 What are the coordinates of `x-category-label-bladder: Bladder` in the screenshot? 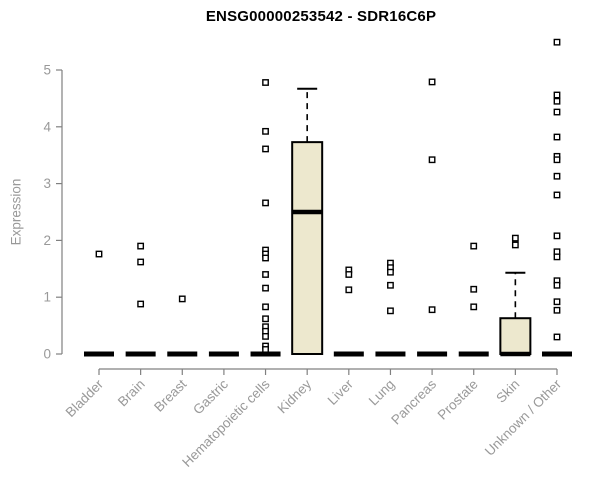 It's located at (85, 398).